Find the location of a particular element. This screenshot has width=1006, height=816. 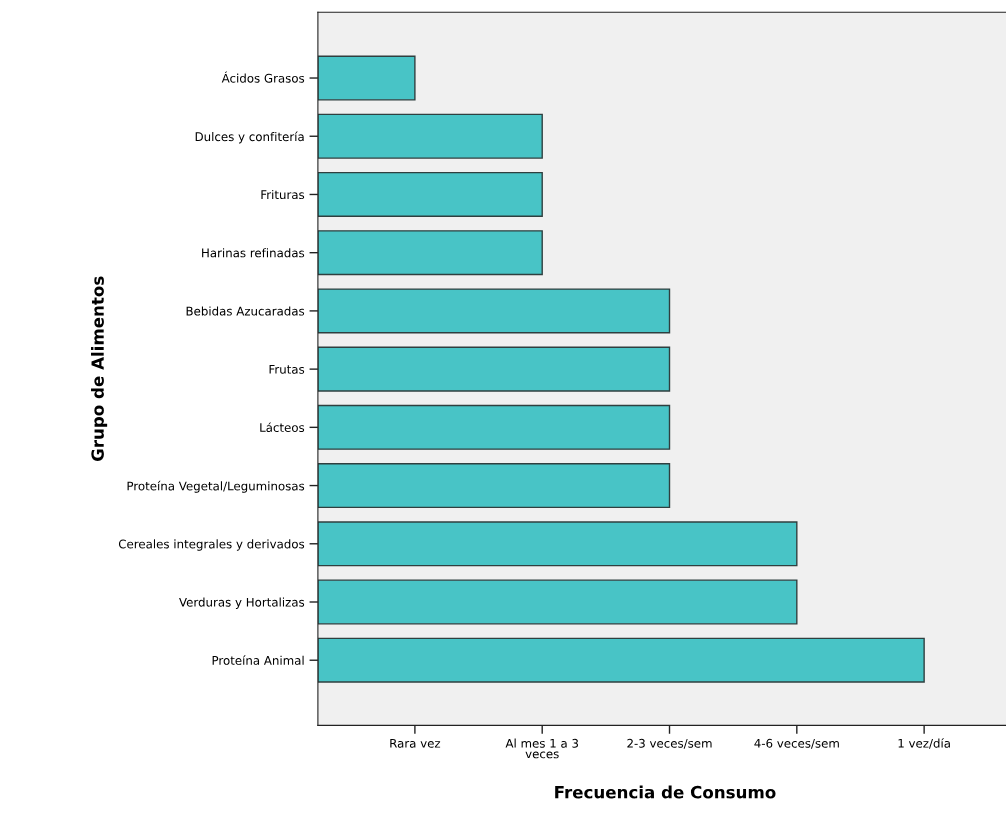

x-axis-title: Frecuencia de Consumo is located at coordinates (665, 792).